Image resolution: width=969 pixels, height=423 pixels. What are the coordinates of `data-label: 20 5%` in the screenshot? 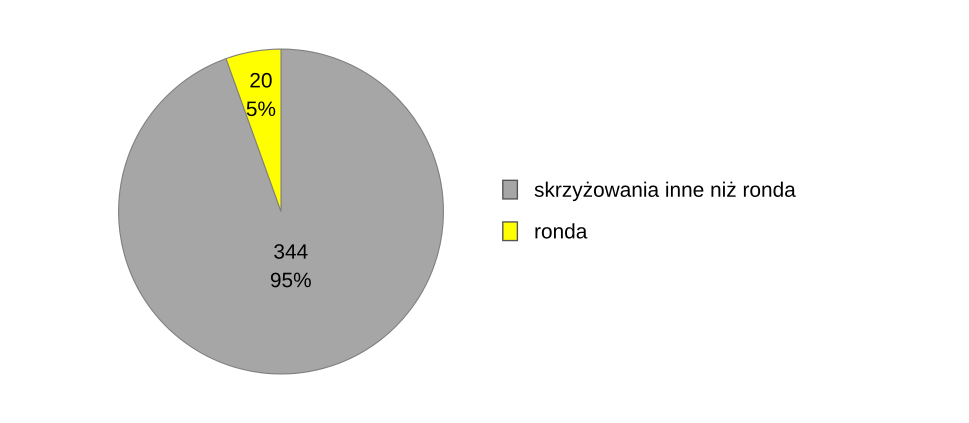 It's located at (261, 94).